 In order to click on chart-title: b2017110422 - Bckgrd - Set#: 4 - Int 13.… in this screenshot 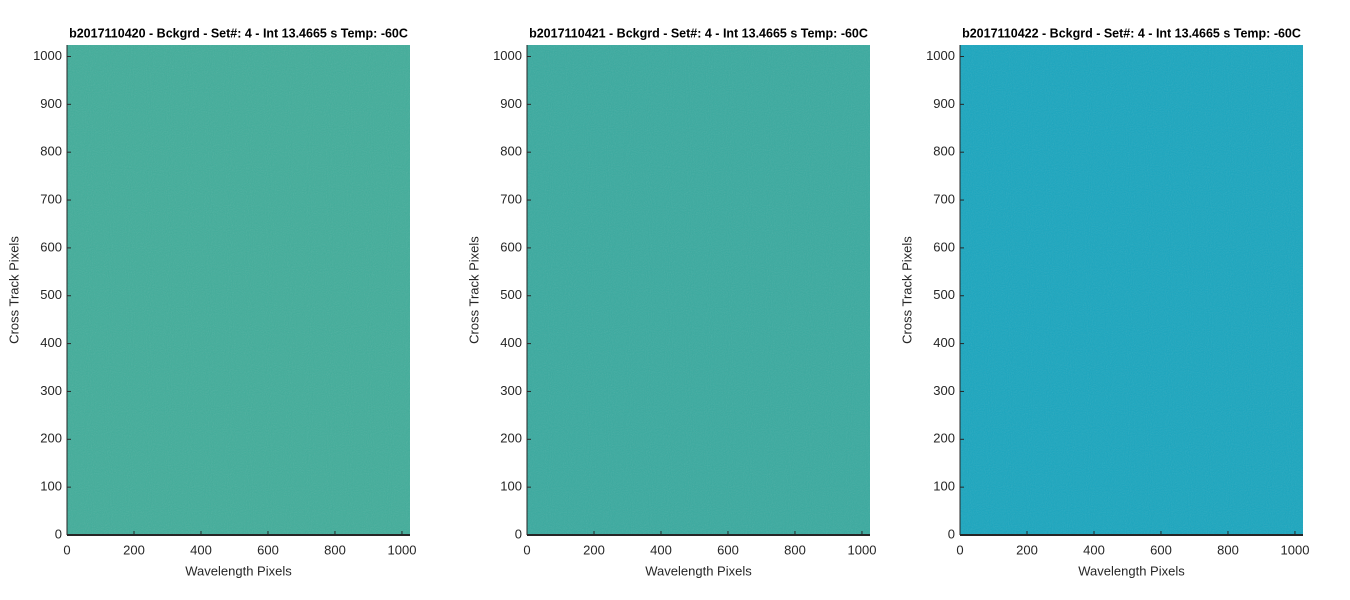, I will do `click(1131, 33)`.